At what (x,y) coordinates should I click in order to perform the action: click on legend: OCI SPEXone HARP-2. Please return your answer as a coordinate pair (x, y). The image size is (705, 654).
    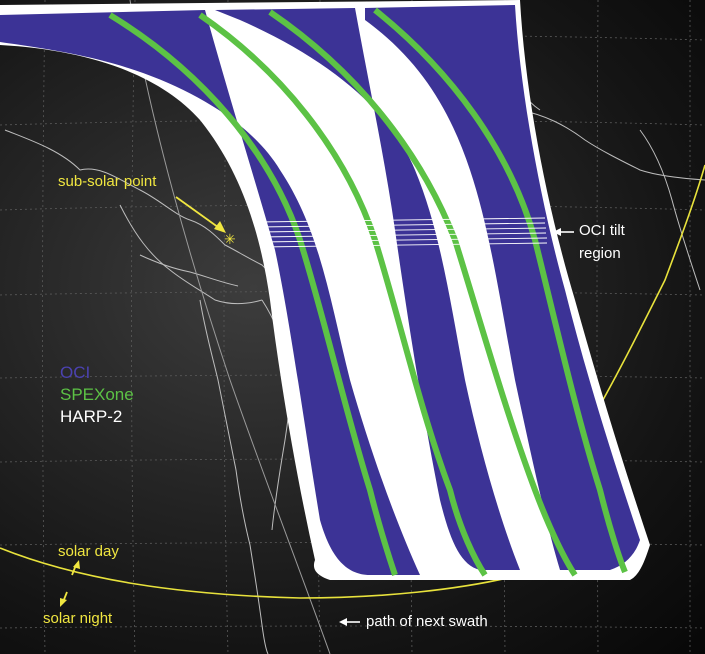
    Looking at the image, I should click on (97, 395).